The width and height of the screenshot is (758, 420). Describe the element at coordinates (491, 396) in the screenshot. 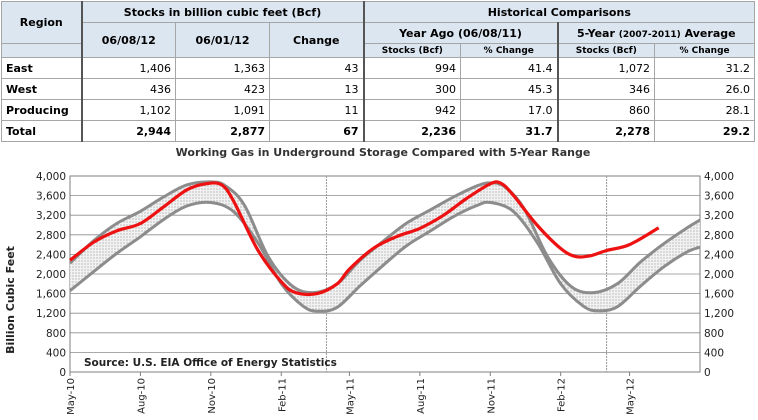

I see `x-tick-label: Nov-11` at that location.